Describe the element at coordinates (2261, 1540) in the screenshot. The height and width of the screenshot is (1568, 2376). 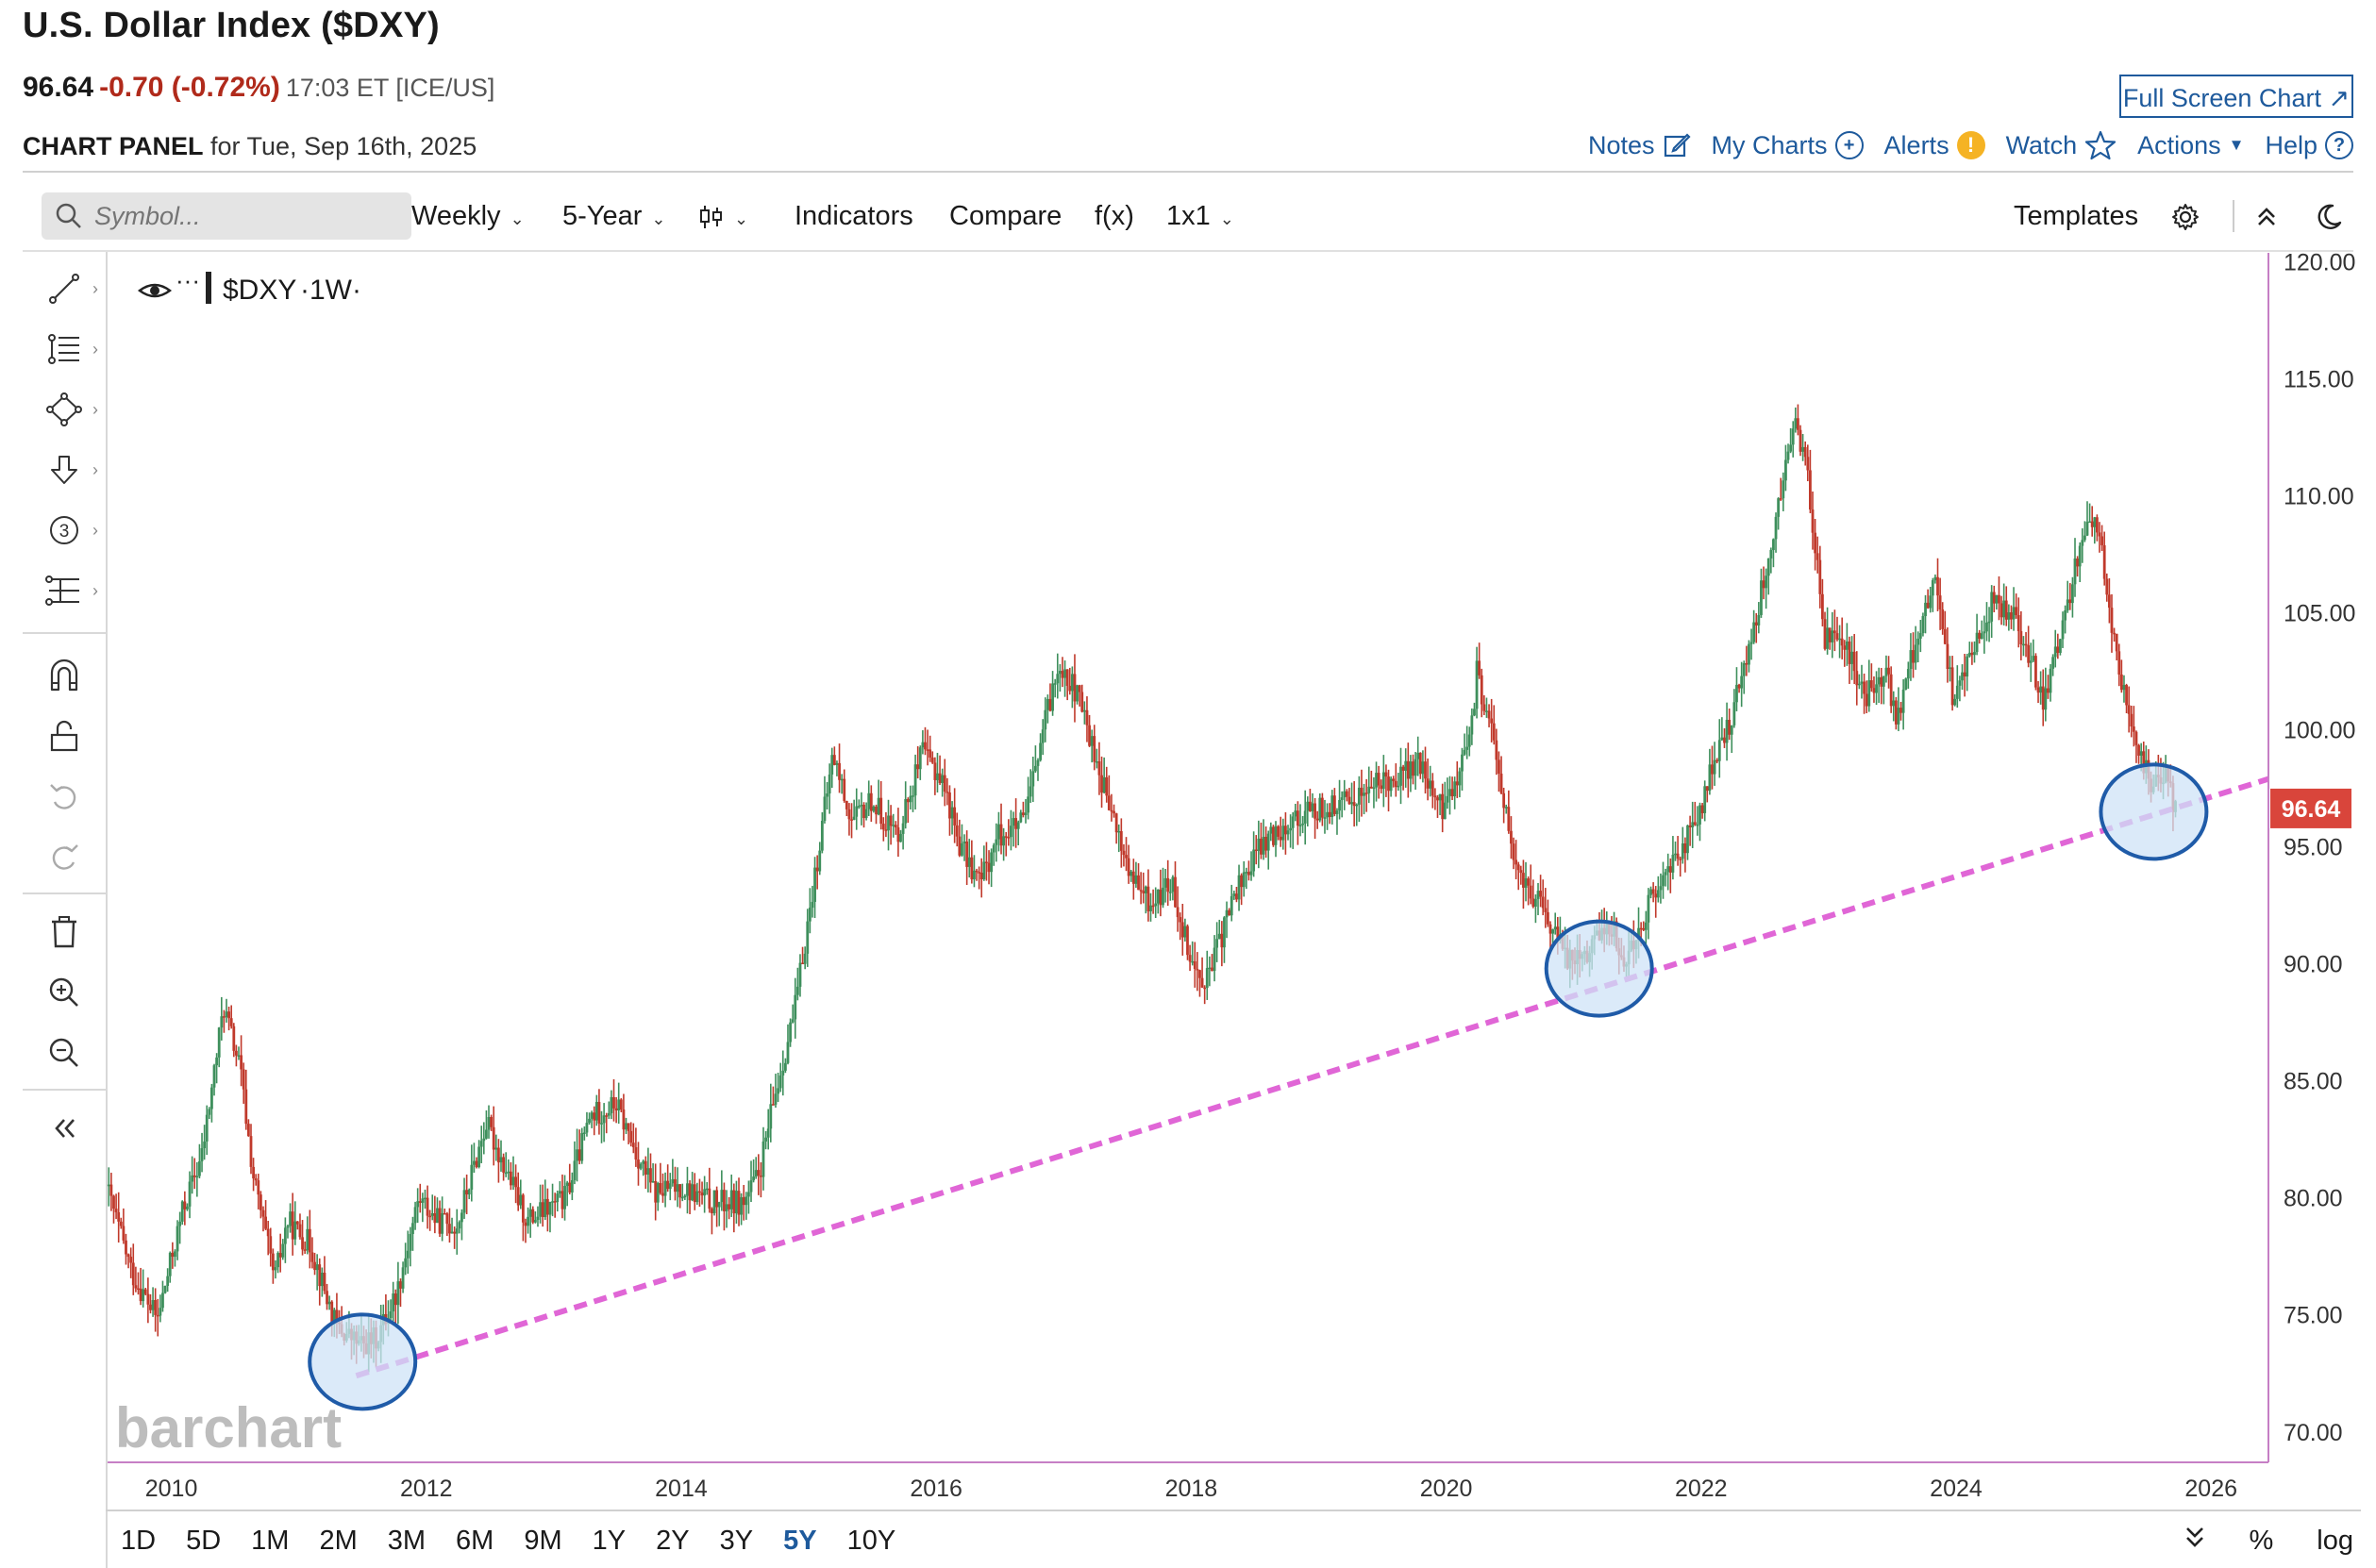
I see `percent-scale-toggle: %` at that location.